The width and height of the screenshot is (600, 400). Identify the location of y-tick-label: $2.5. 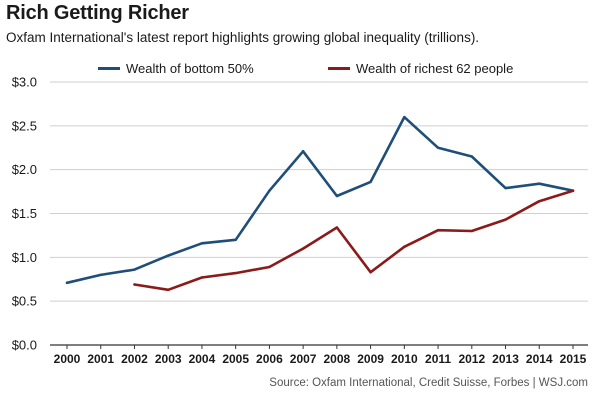
(24, 125).